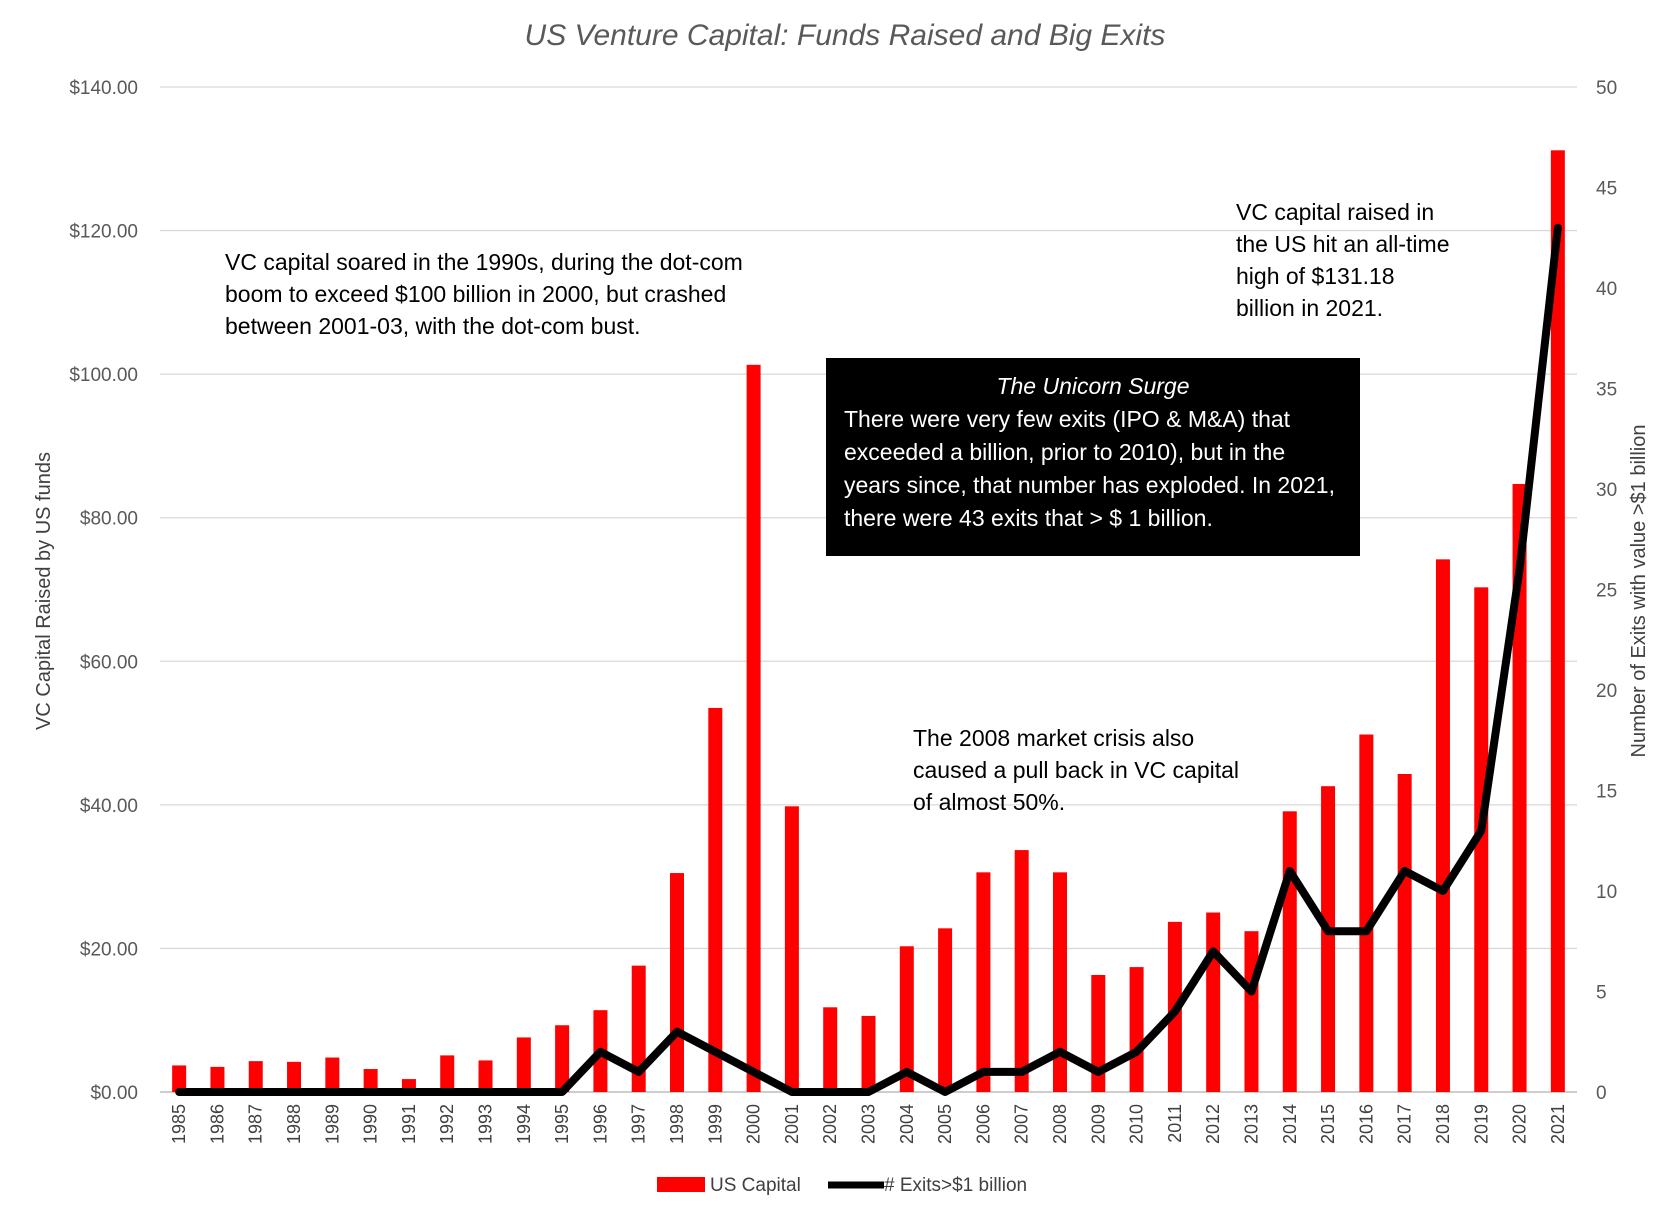 The image size is (1664, 1212). I want to click on x-tick-label: 1986, so click(217, 1124).